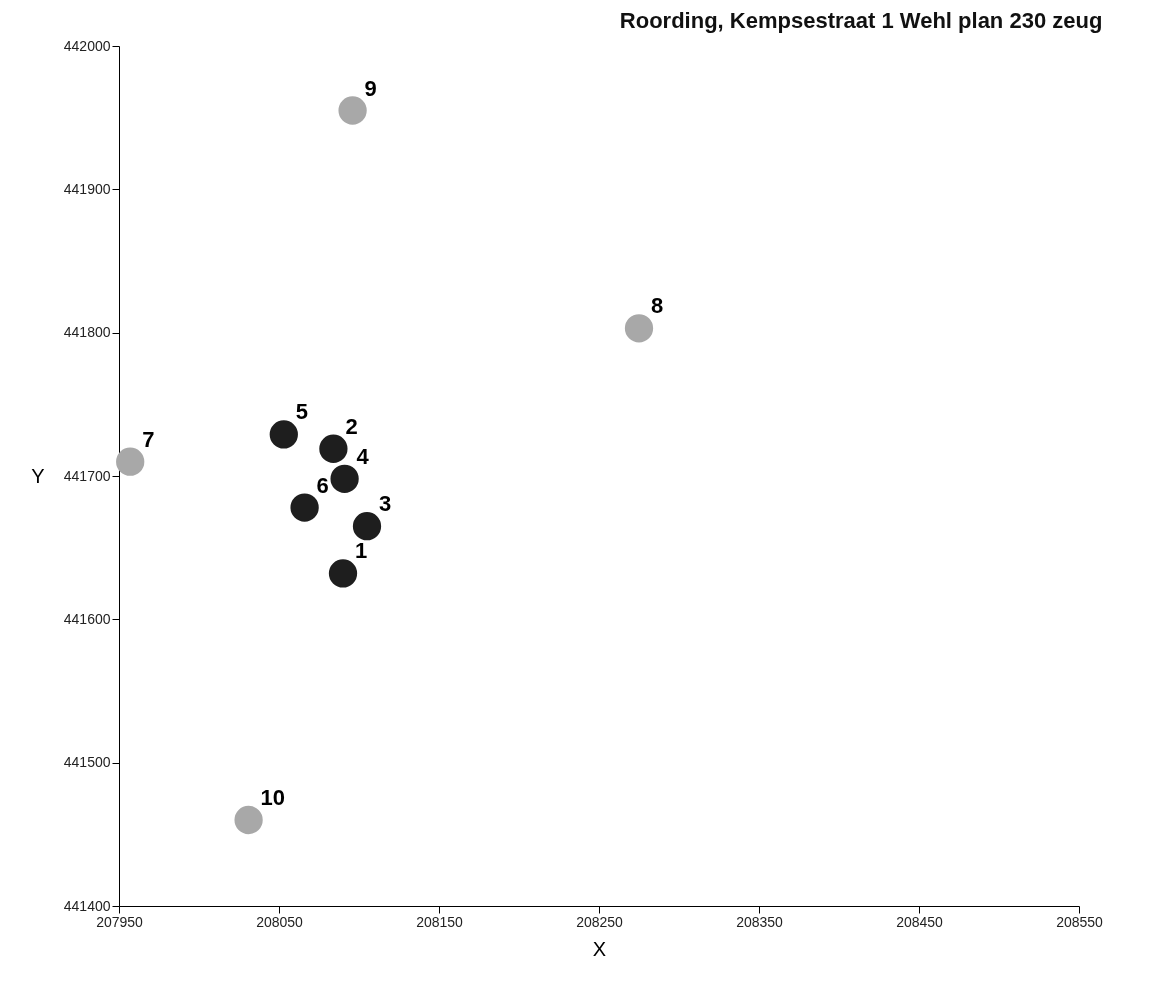 Image resolution: width=1158 pixels, height=1005 pixels. What do you see at coordinates (280, 921) in the screenshot?
I see `x-tick-label: 208050` at bounding box center [280, 921].